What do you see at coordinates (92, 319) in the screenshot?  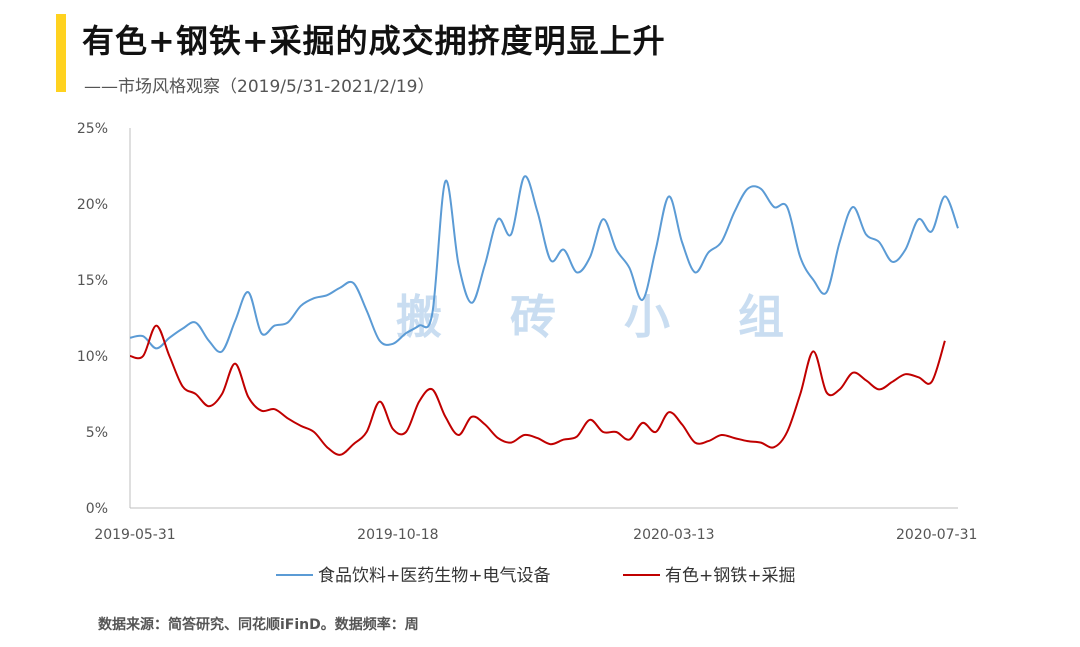 I see `y-tick-labels: 0% 5% 10% 15% 20% 25%` at bounding box center [92, 319].